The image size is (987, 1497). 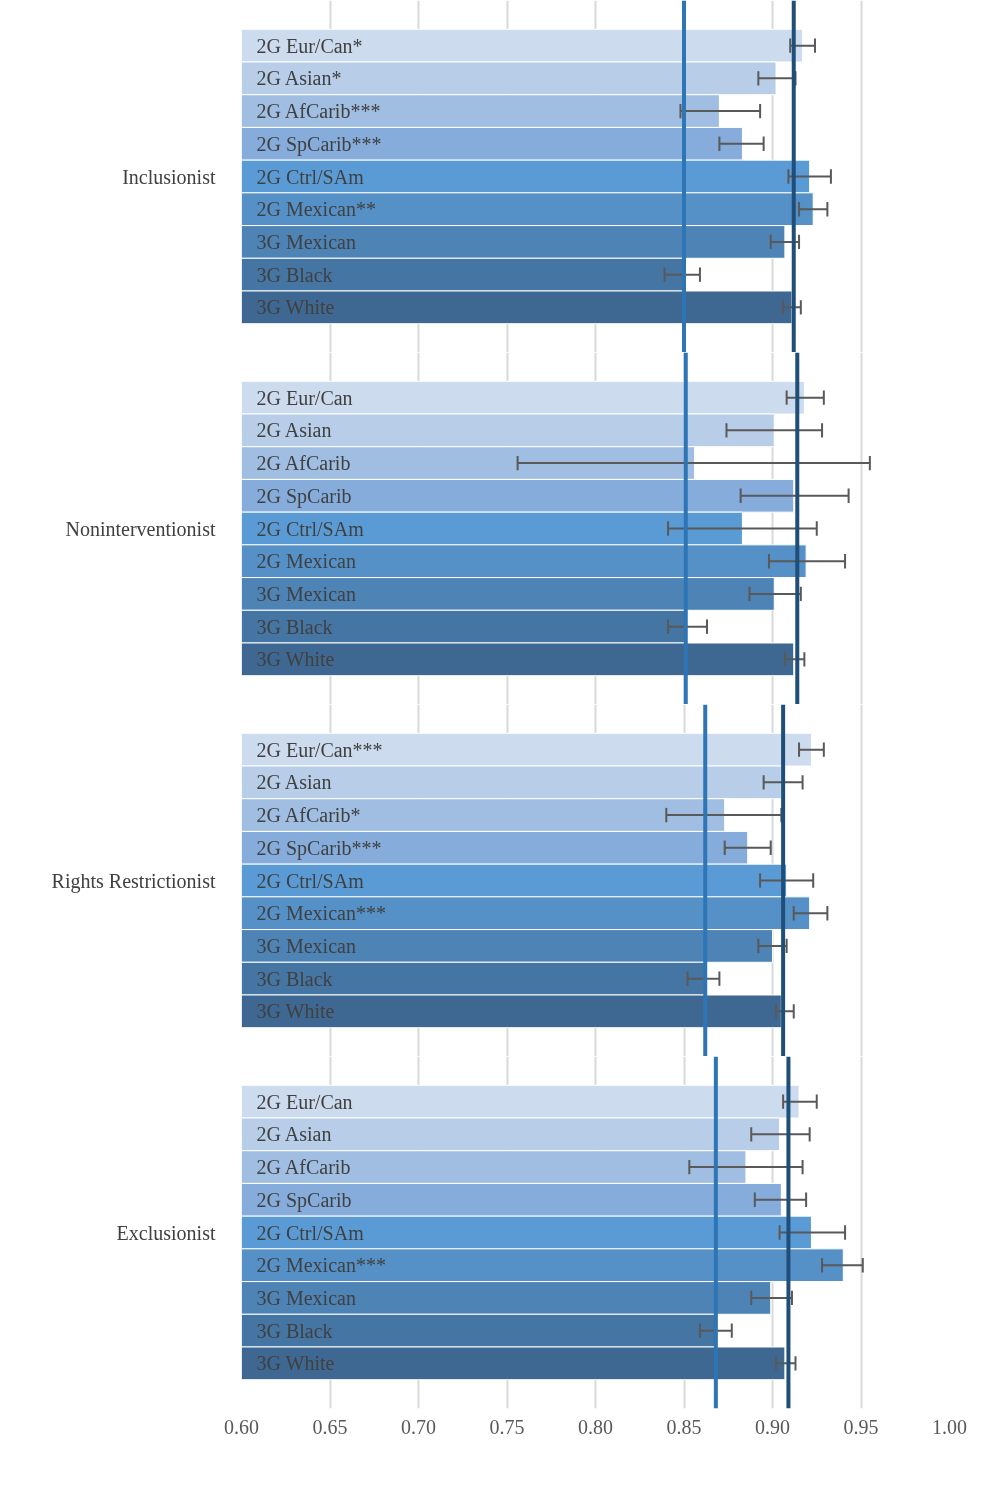 I want to click on y-tick-label: 2G Asian*, so click(x=299, y=78).